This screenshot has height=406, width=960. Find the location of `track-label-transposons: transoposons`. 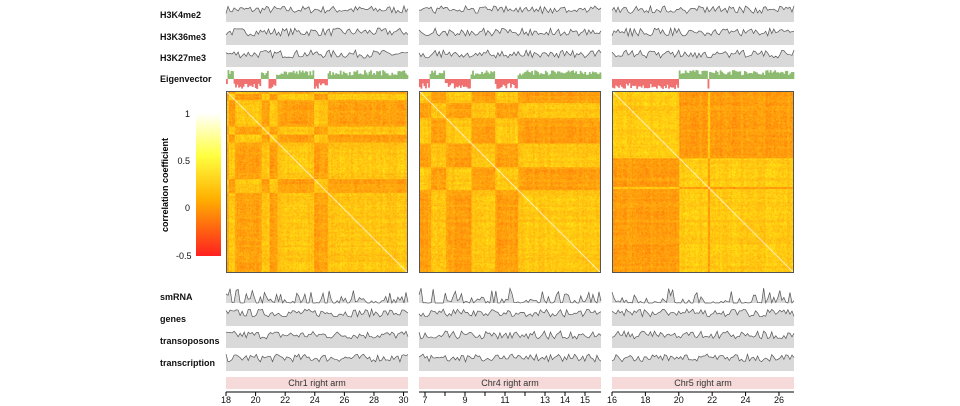

track-label-transposons: transoposons is located at coordinates (190, 341).